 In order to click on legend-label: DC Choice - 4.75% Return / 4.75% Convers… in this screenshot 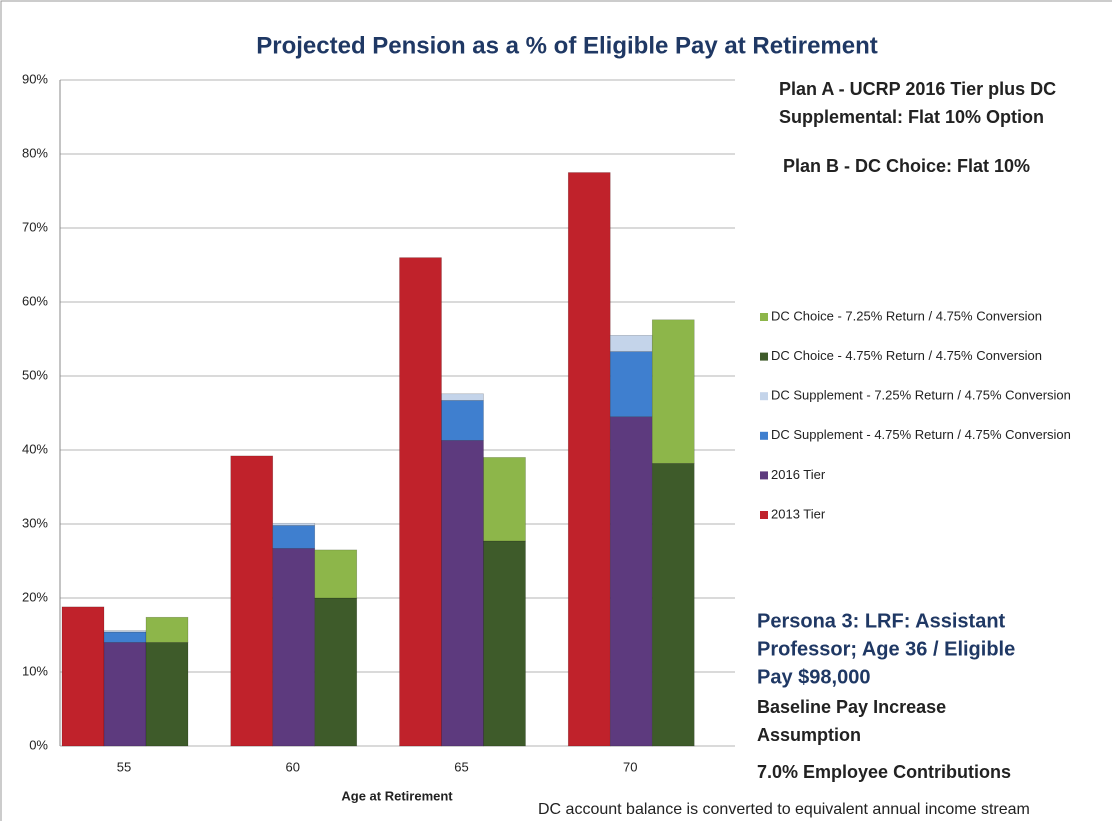, I will do `click(906, 355)`.